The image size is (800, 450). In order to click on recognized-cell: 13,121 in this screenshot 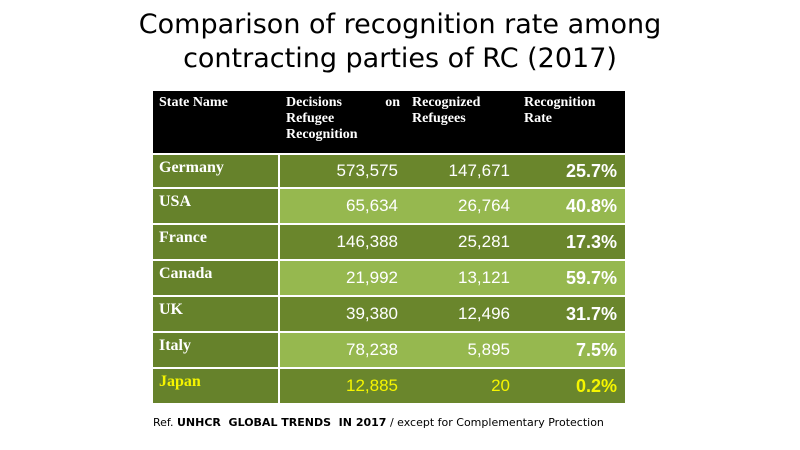, I will do `click(462, 279)`.